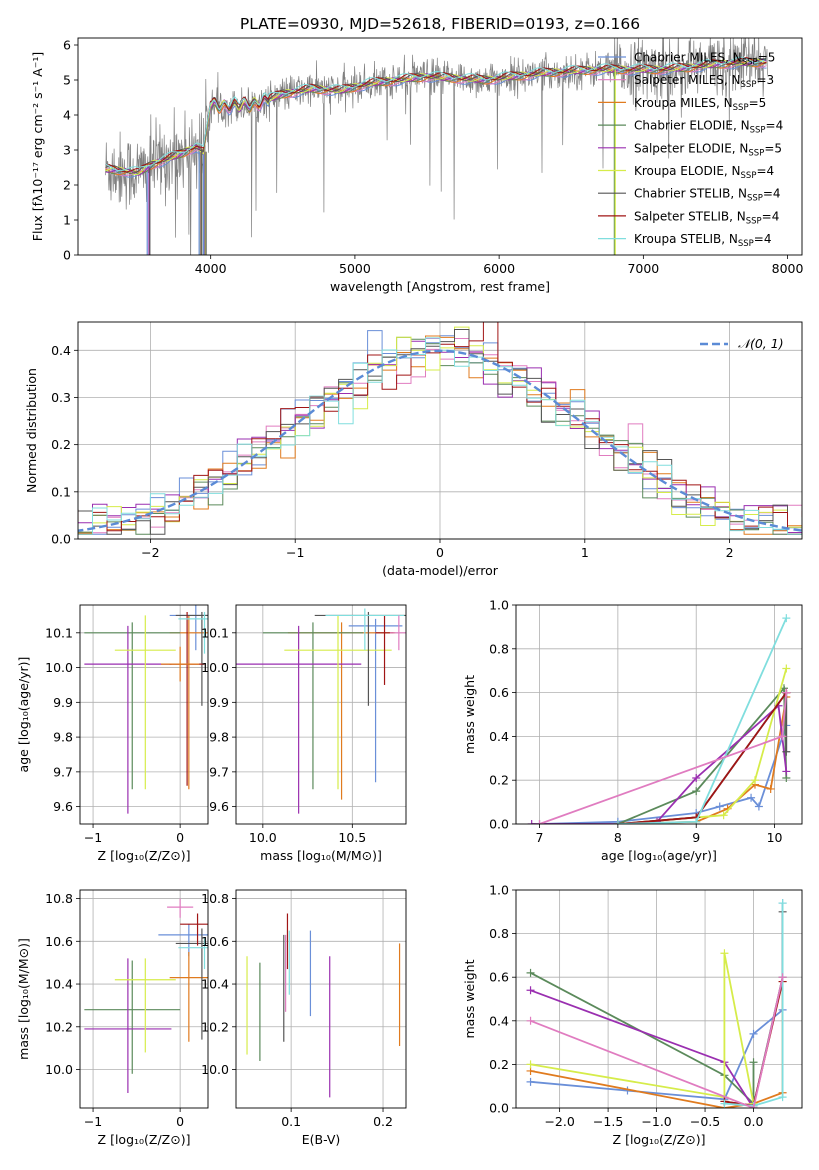  I want to click on x-tick-label: −0.5, so click(705, 1121).